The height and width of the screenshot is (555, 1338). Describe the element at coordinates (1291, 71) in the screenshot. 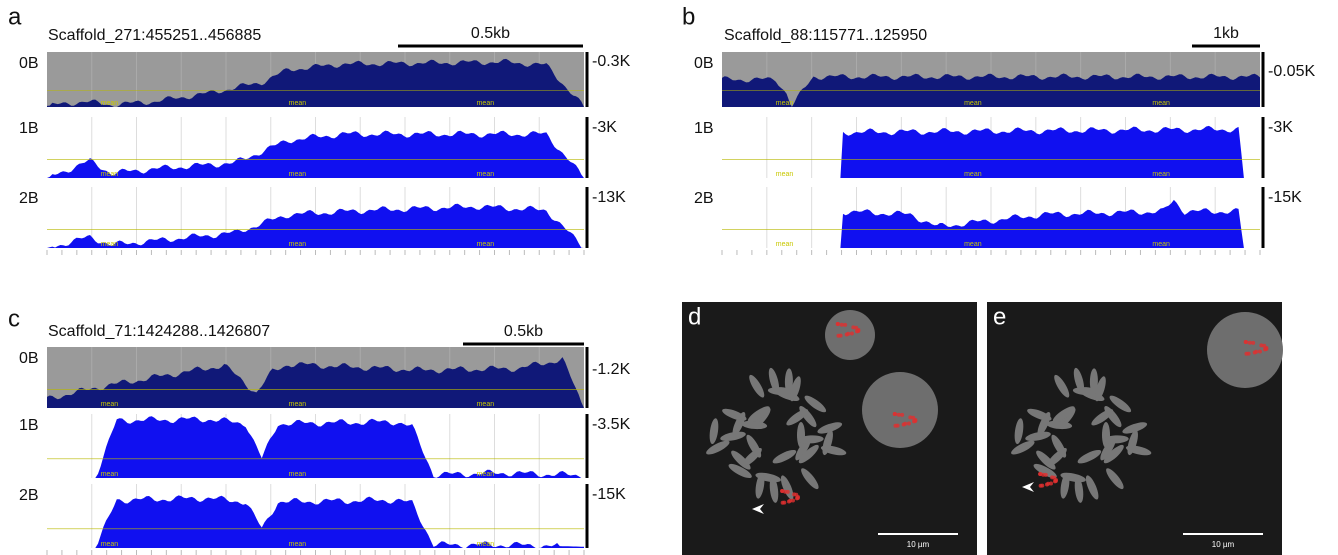

I see `track-scale: -0.05K` at that location.